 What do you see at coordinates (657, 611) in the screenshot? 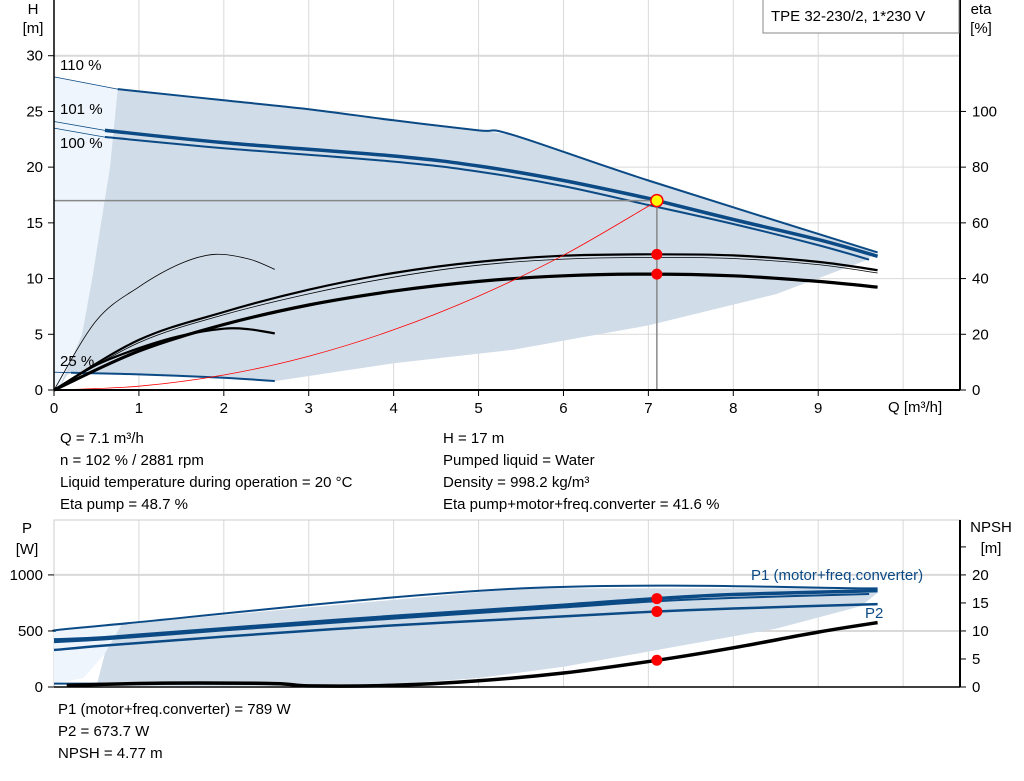
I see `p2-duty-point` at bounding box center [657, 611].